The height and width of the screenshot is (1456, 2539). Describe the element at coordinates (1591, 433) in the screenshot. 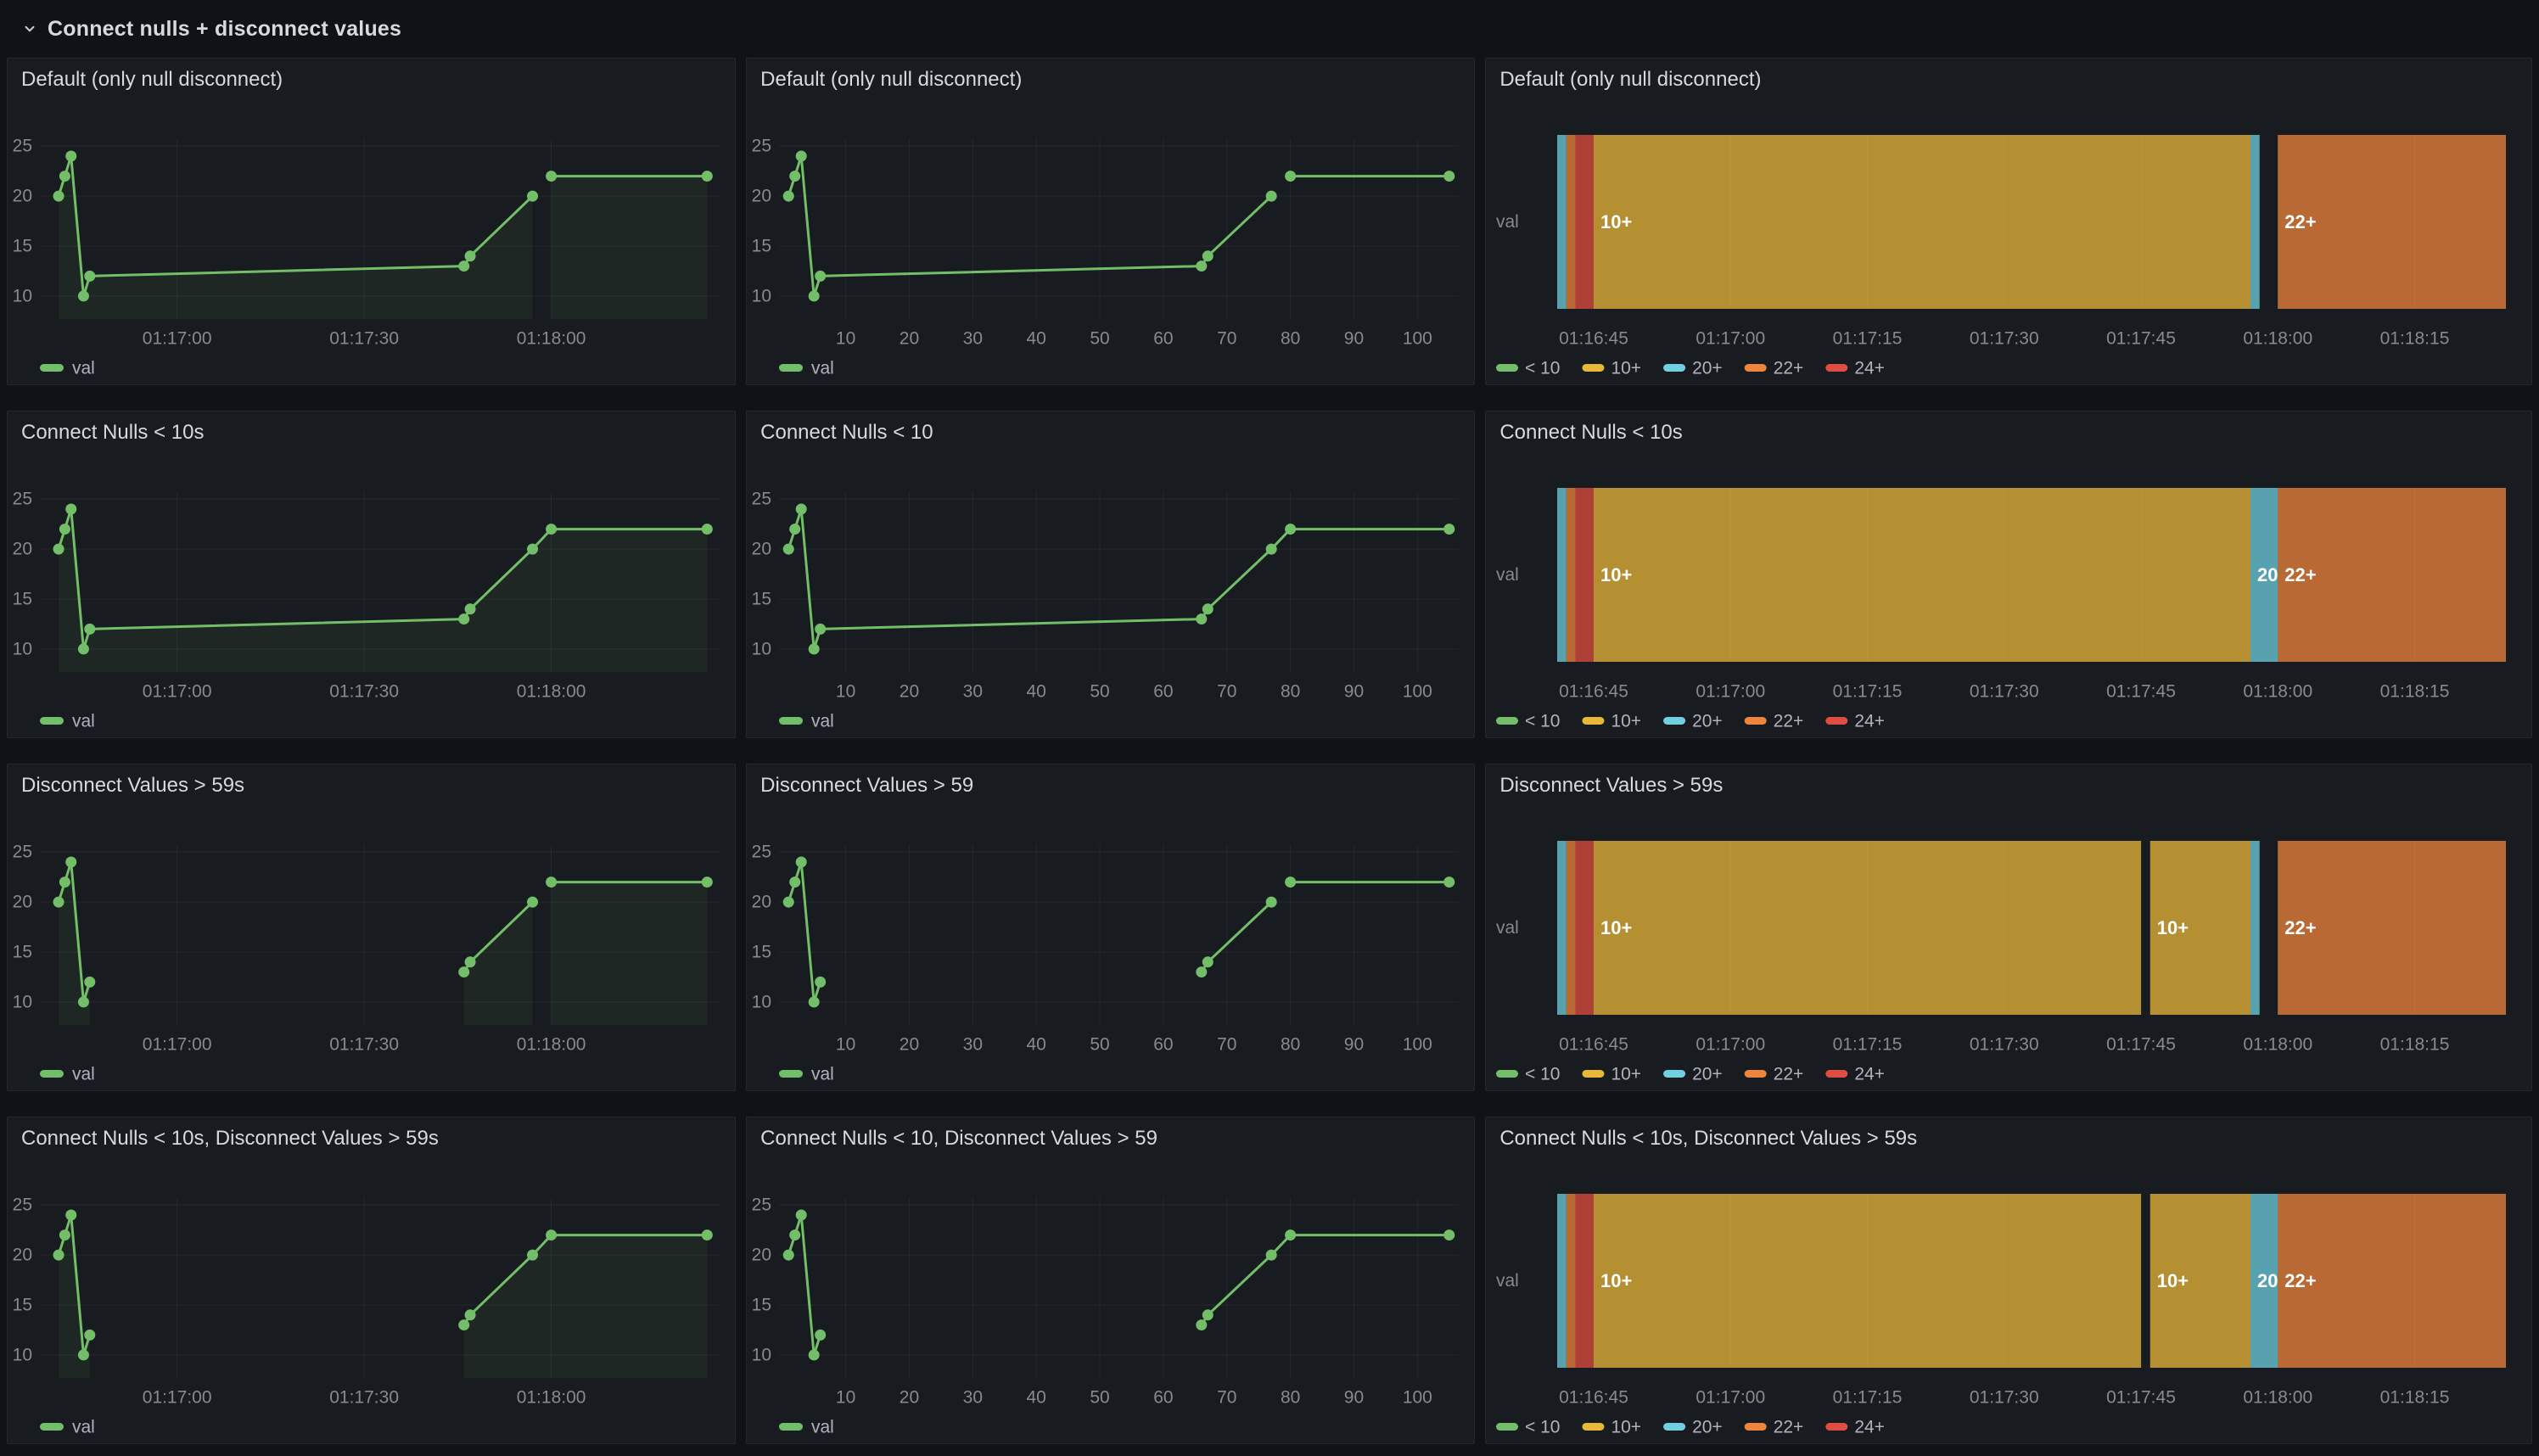

I see `panel-title: Connect Nulls < 10s` at that location.